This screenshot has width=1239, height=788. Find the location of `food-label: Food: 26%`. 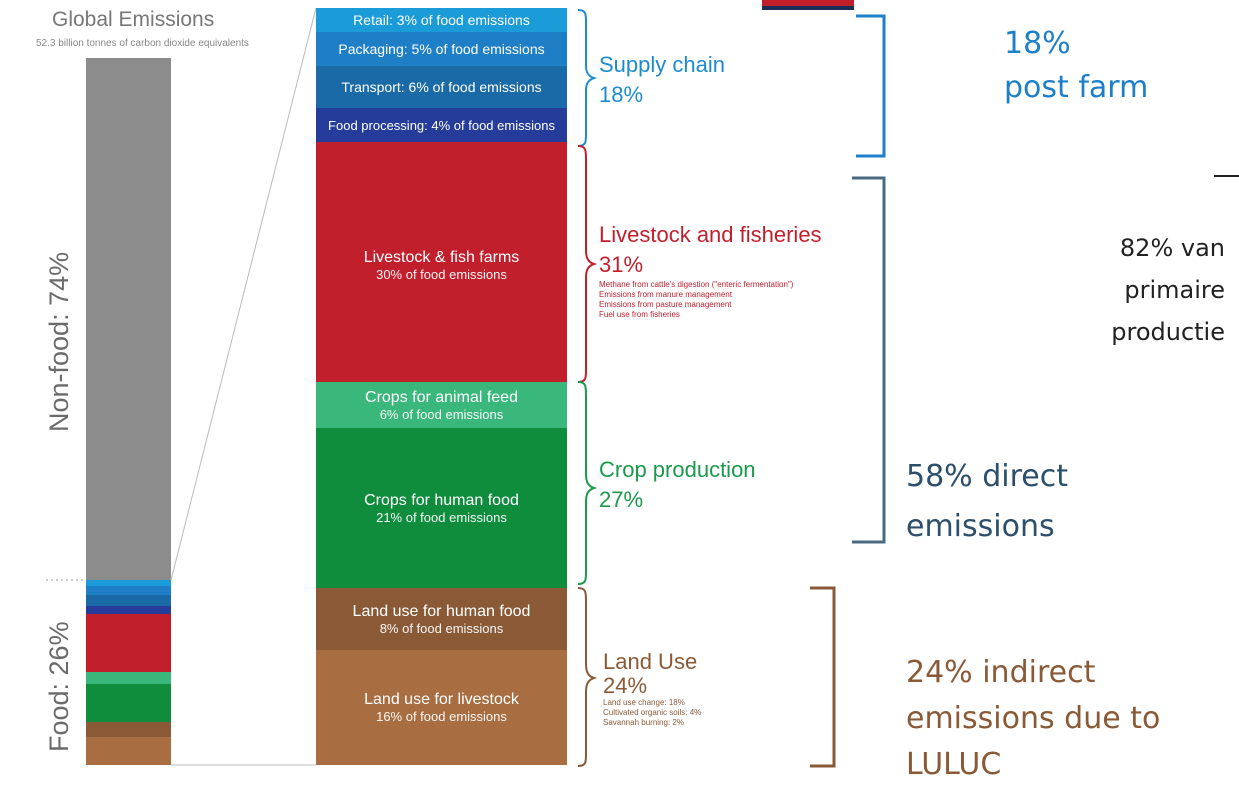

food-label: Food: 26% is located at coordinates (59, 686).